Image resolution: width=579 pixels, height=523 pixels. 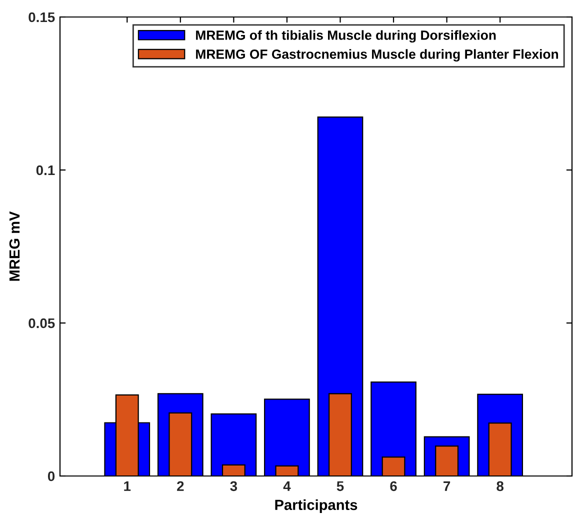 I want to click on y-axis-title: MREG mV, so click(x=14, y=246).